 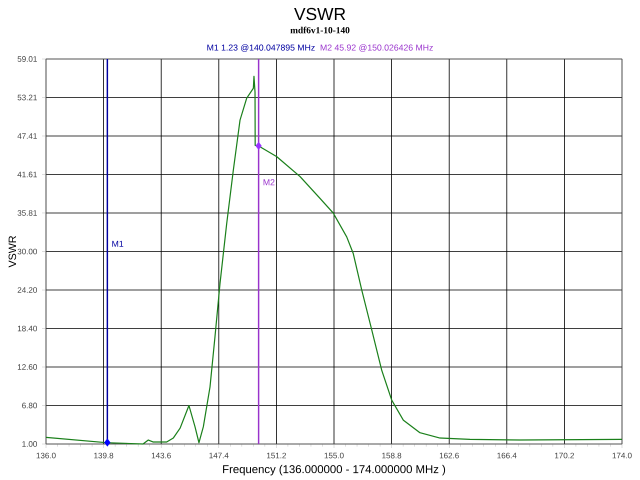 What do you see at coordinates (392, 455) in the screenshot?
I see `x-tick-label: 158.8` at bounding box center [392, 455].